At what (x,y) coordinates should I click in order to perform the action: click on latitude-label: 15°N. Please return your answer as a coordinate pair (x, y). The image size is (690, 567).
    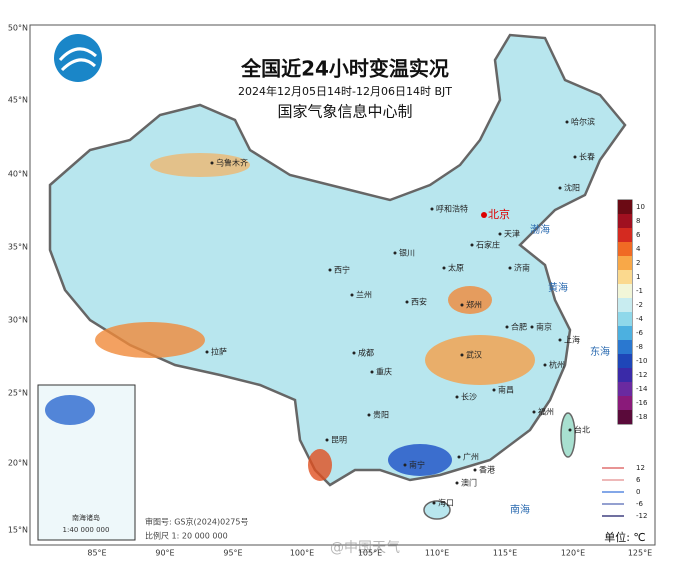
    Looking at the image, I should click on (18, 530).